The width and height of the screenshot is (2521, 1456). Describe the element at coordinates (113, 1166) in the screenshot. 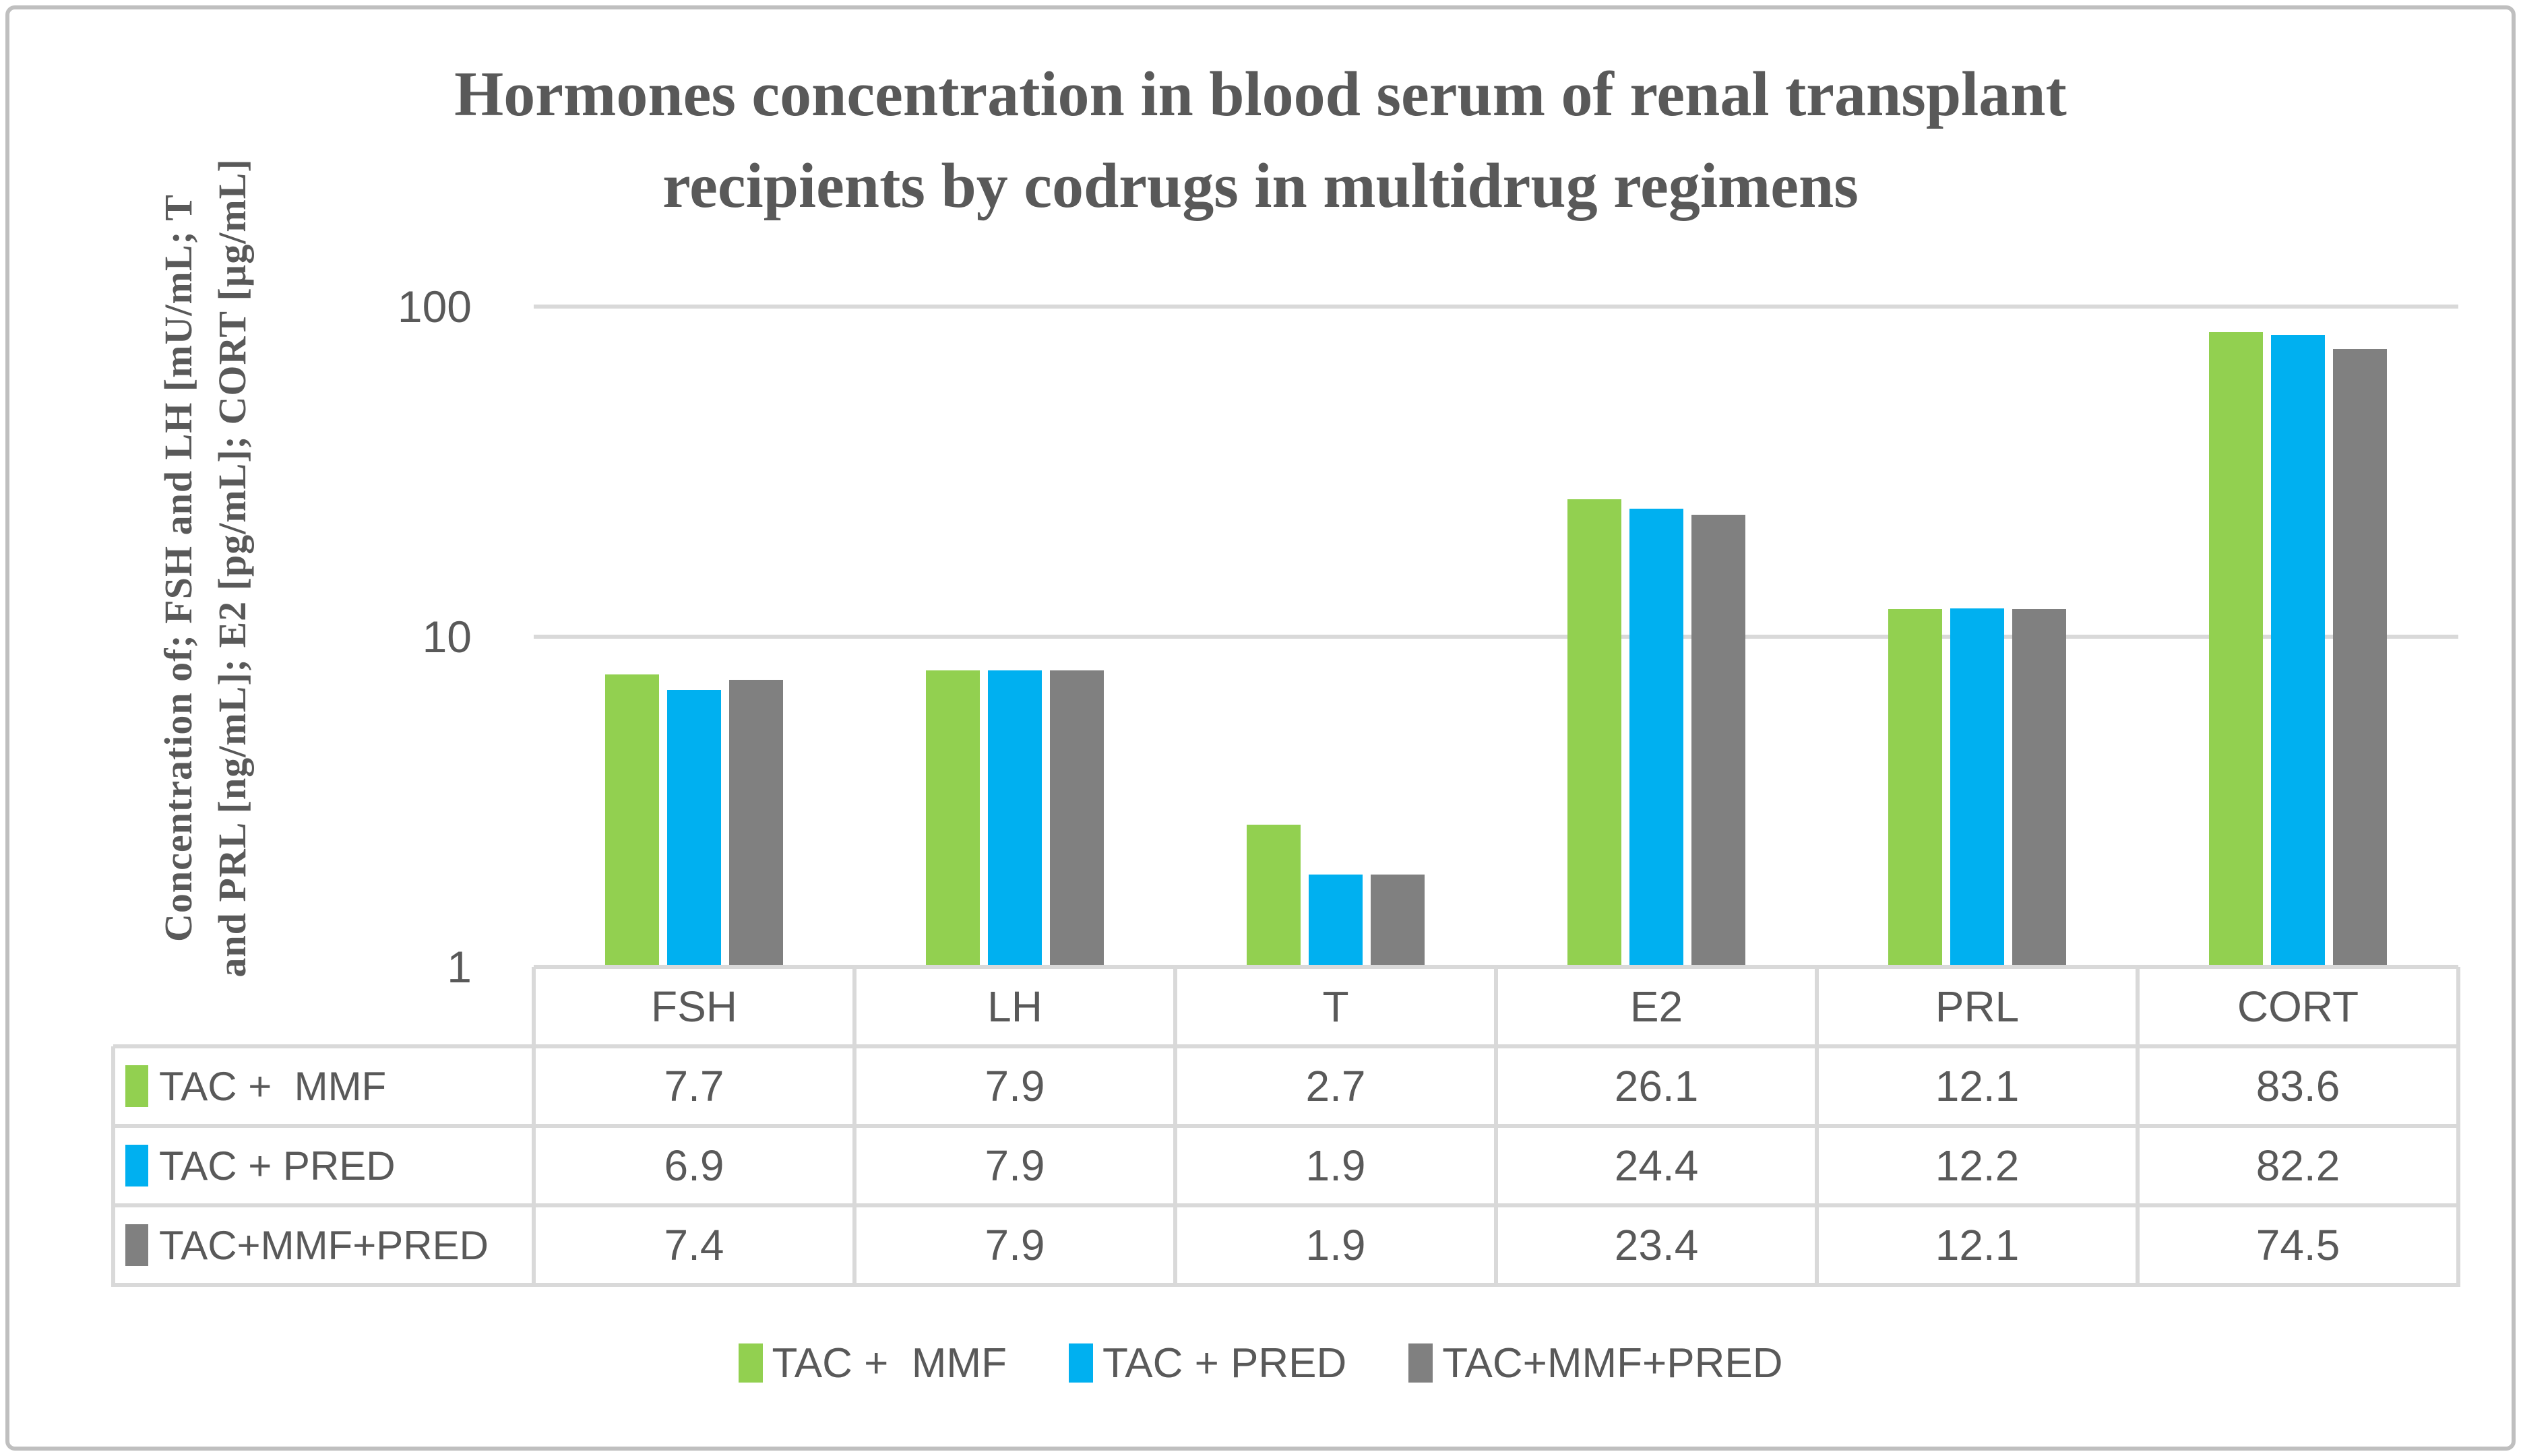

I see `table-vline-labelcol` at that location.